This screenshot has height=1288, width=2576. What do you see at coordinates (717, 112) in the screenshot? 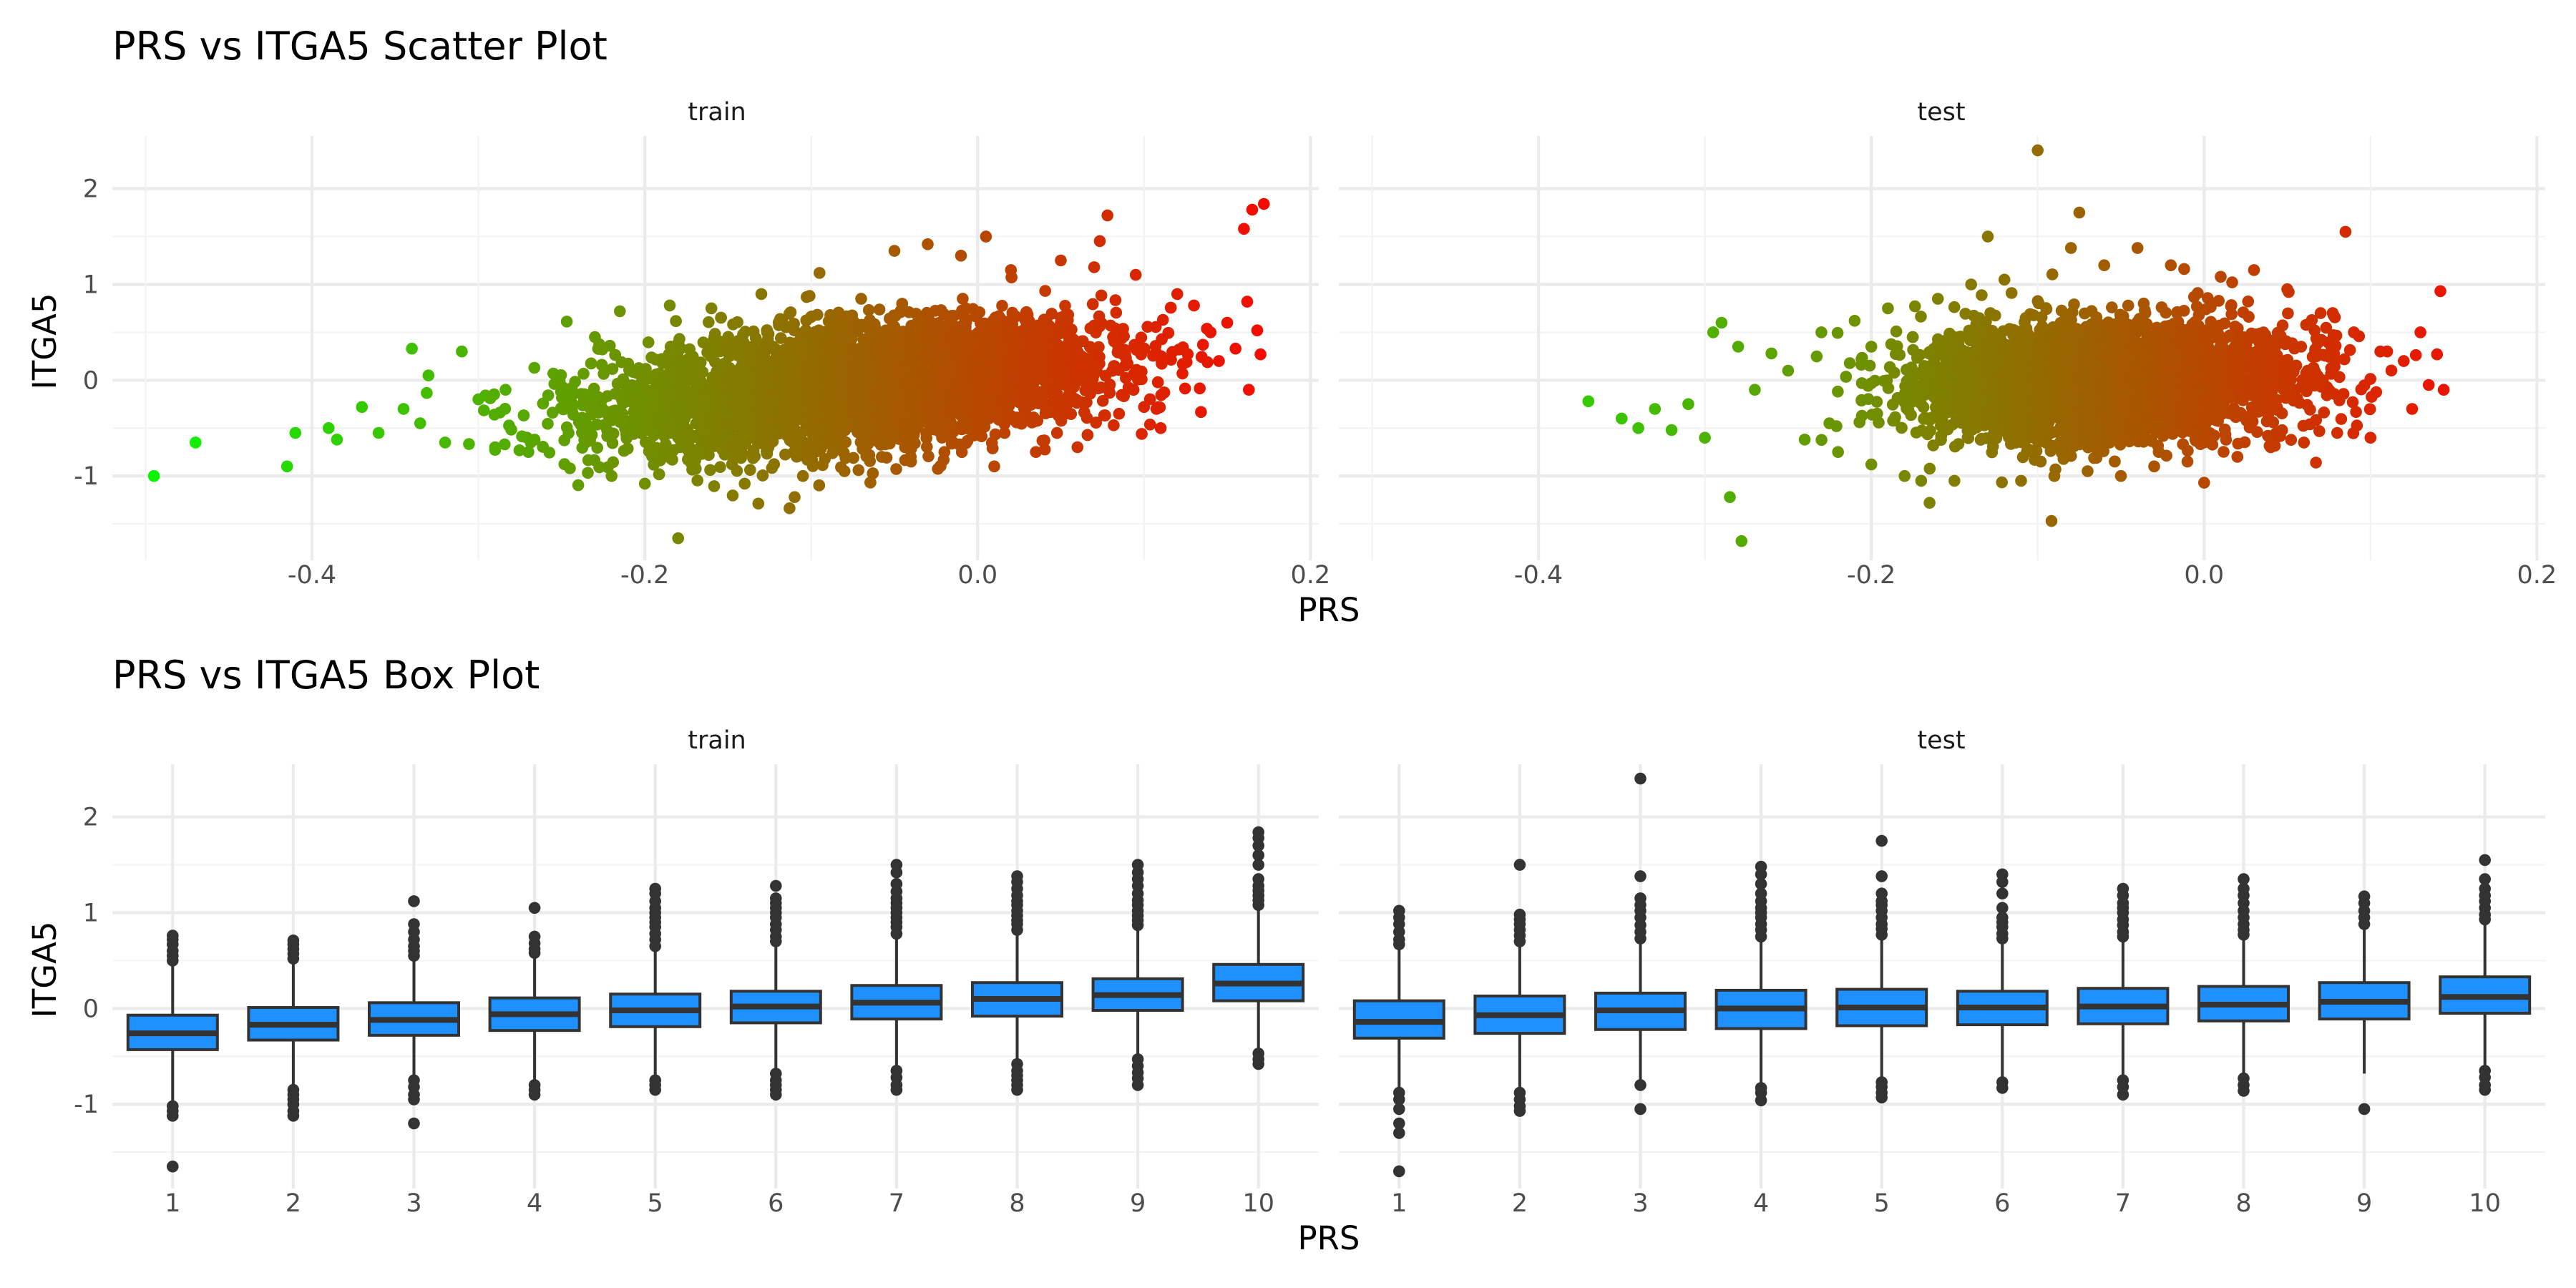
I see `scatter-strip-train: train` at bounding box center [717, 112].